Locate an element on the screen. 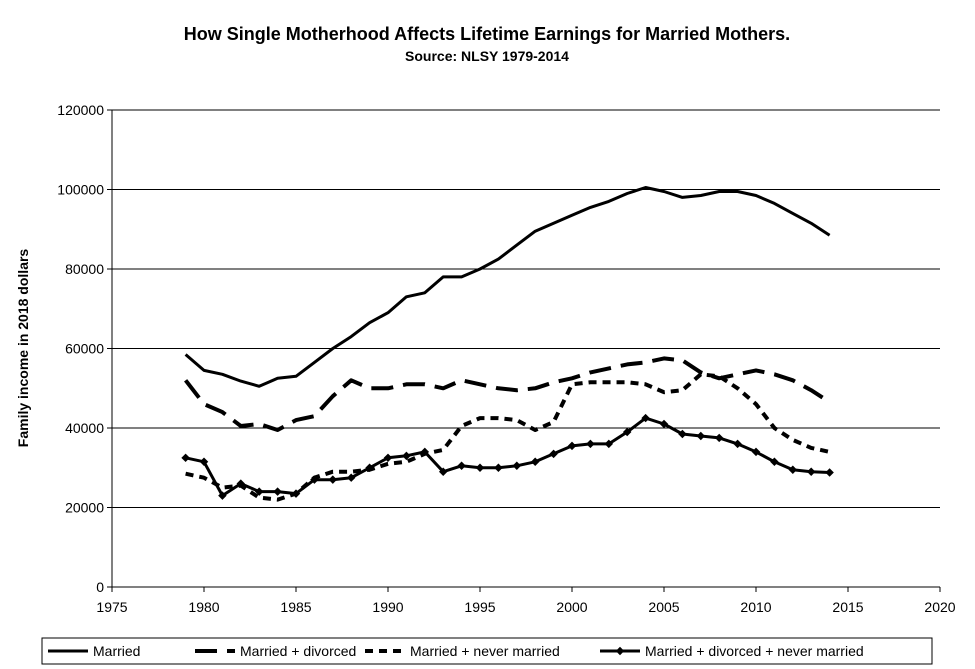 The image size is (975, 669). legend-box is located at coordinates (487, 651).